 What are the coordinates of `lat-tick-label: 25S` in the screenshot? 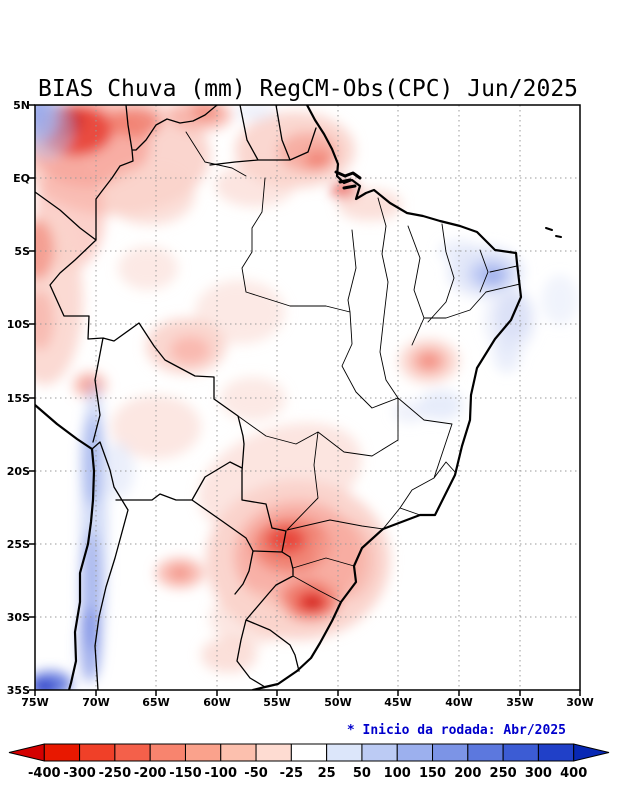 It's located at (18, 544).